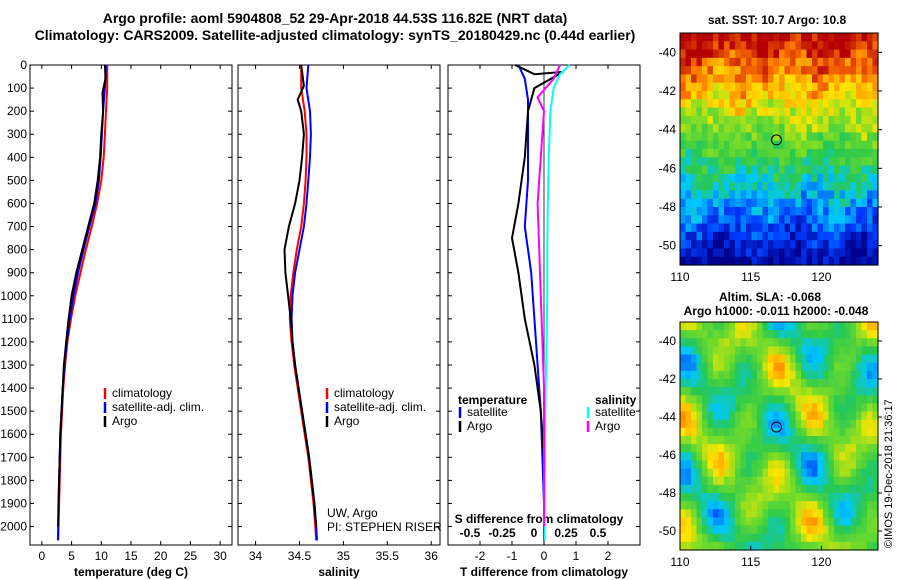  I want to click on x-tick-label: 15, so click(131, 556).